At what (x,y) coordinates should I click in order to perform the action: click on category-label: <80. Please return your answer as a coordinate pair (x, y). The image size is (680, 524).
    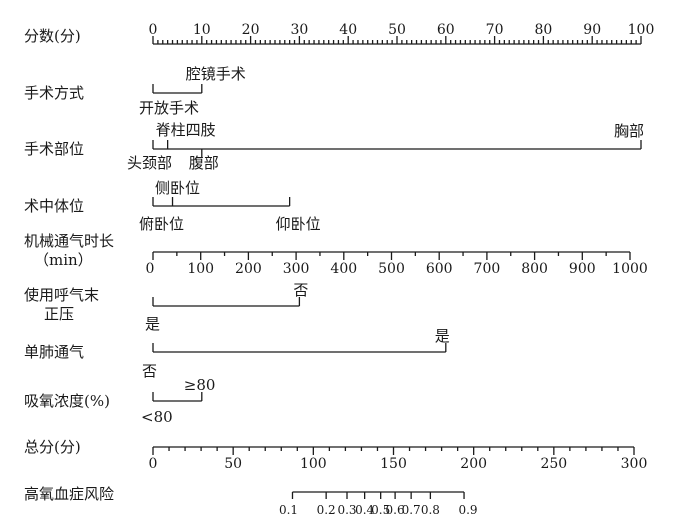
    Looking at the image, I should click on (157, 417).